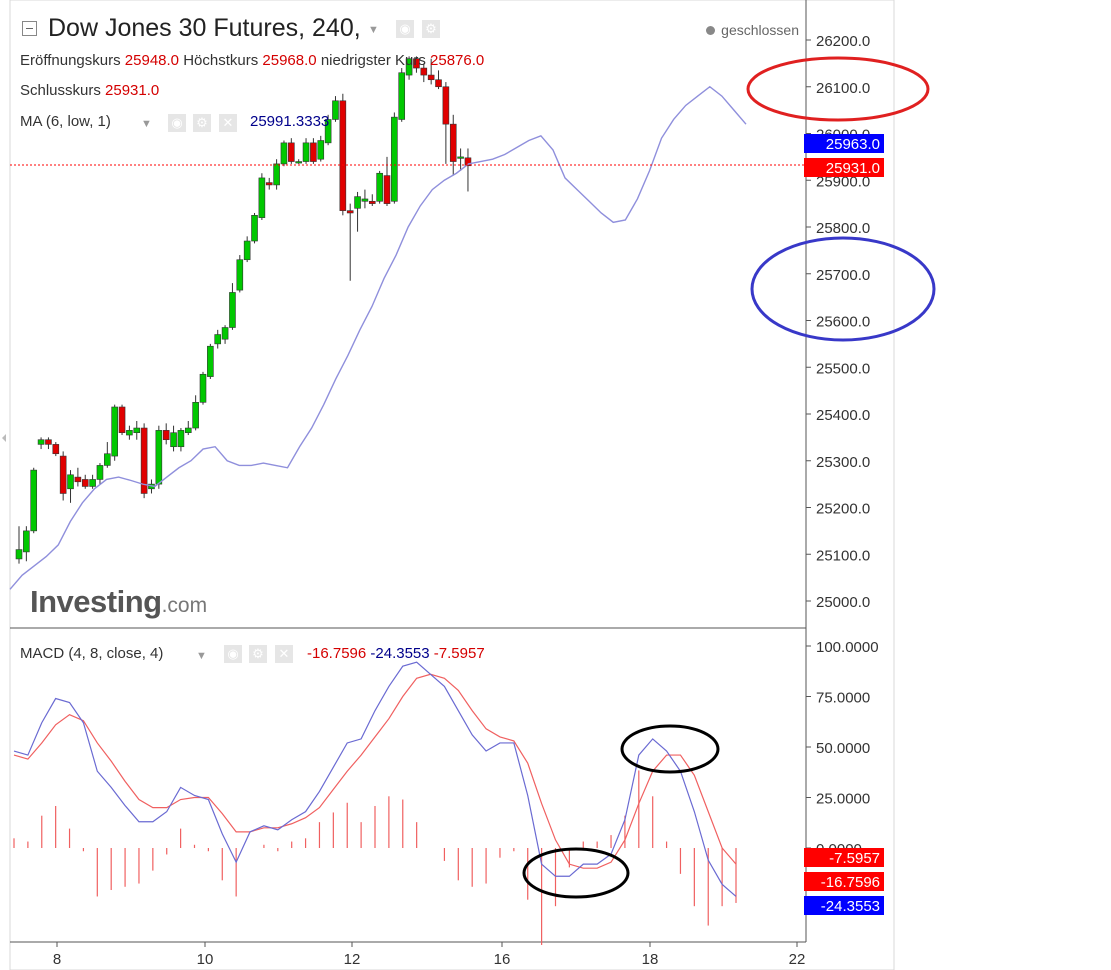 The width and height of the screenshot is (1111, 970). I want to click on status-text: geschlossen, so click(760, 30).